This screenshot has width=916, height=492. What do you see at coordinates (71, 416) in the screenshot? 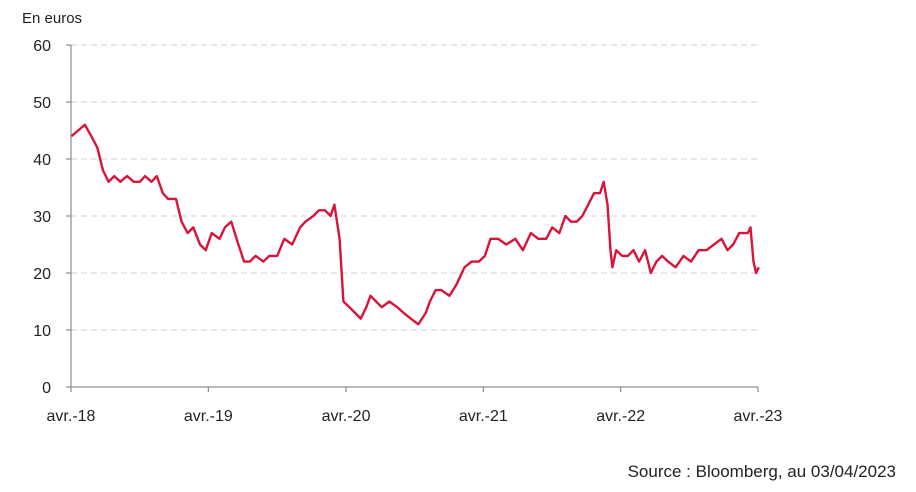
I see `x-tick-label: avr.-18` at bounding box center [71, 416].